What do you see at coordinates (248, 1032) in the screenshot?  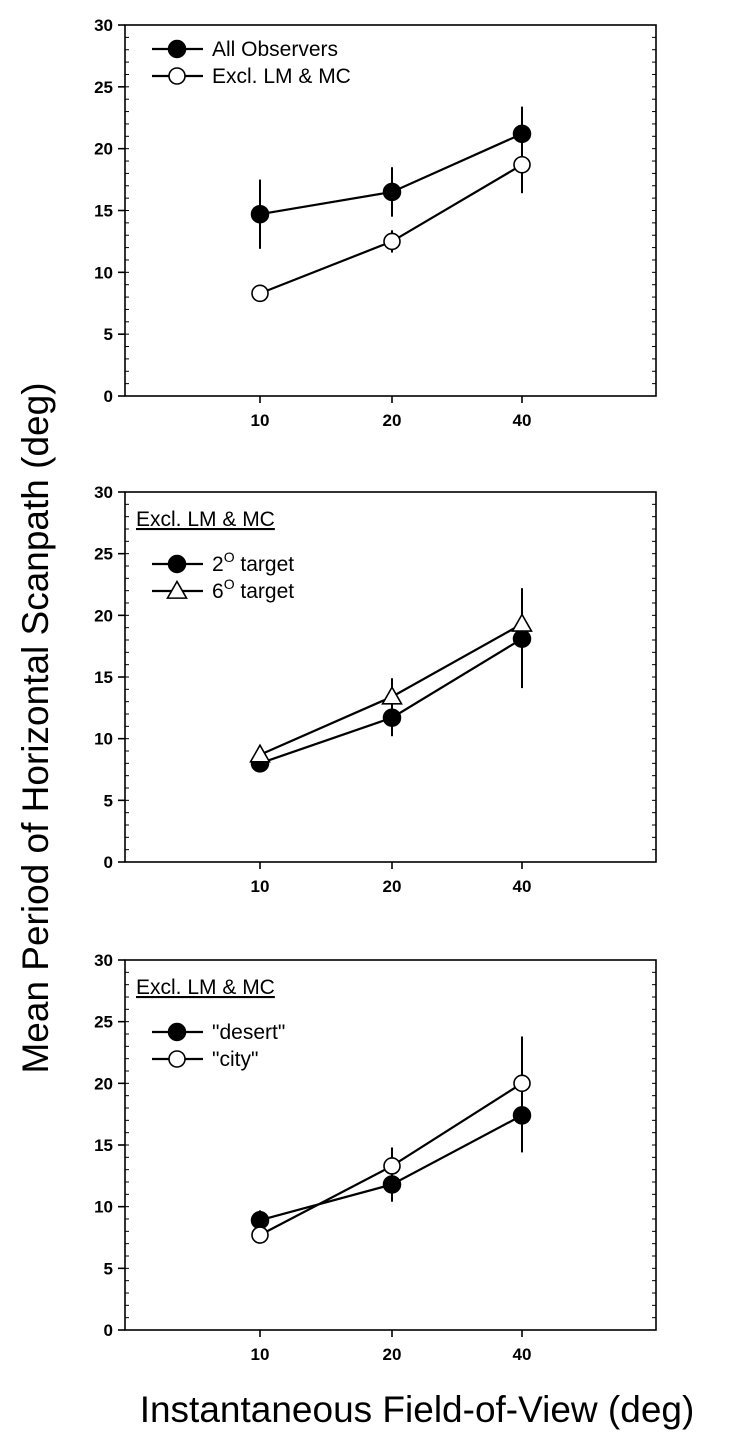 I see `legend-label: "desert"` at bounding box center [248, 1032].